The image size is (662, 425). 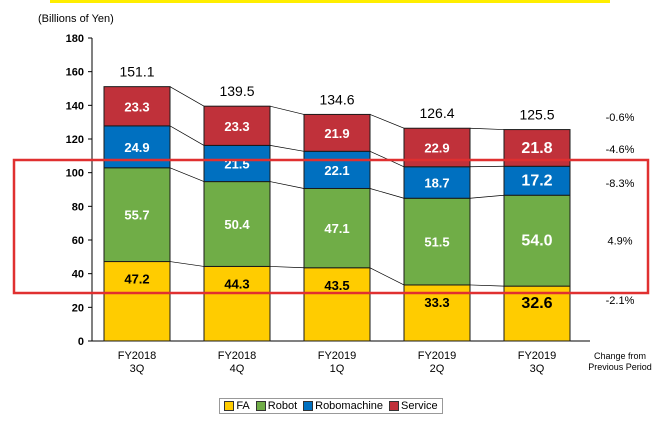 I want to click on y-tick-label: 80, so click(x=78, y=207).